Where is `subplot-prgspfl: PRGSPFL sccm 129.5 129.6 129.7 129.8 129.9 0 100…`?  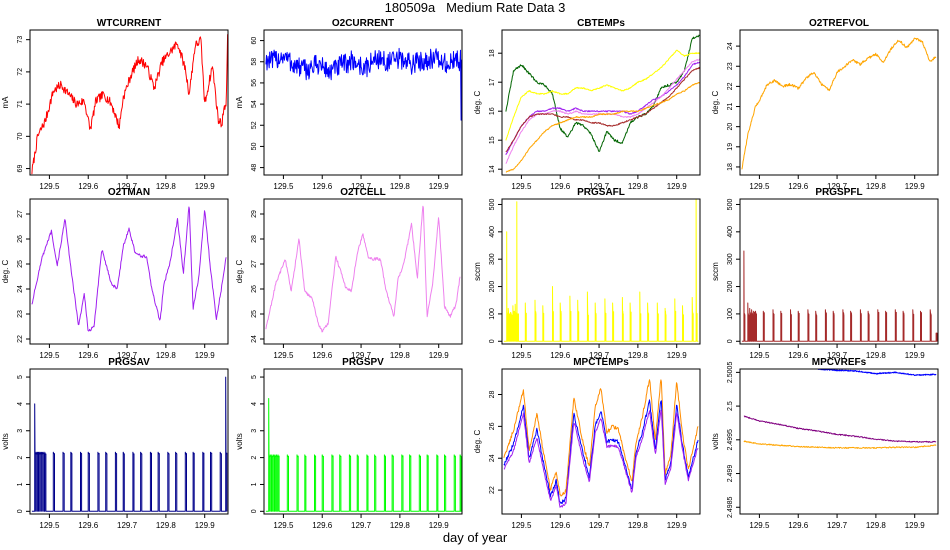 subplot-prgspfl: PRGSPFL sccm 129.5 129.6 129.7 129.8 129.9 0 100… is located at coordinates (825, 273).